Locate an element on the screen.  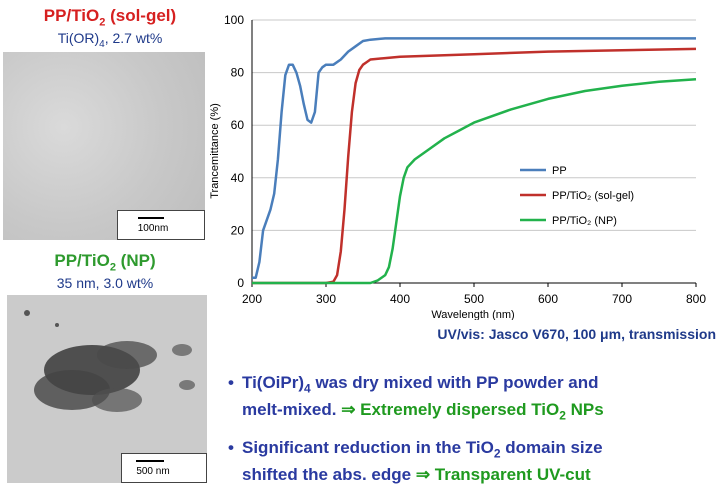
np-scale-box: 500 nm is located at coordinates (164, 468).